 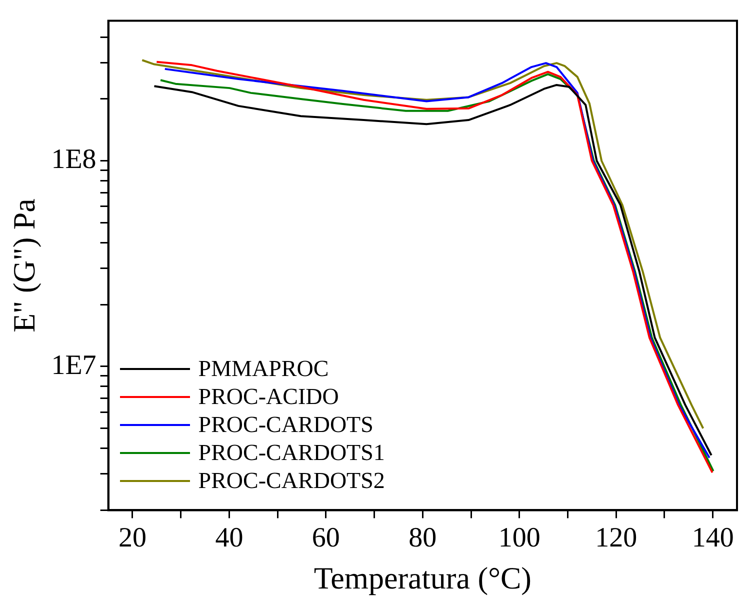 I want to click on x-tick-label: 80, so click(x=422, y=538).